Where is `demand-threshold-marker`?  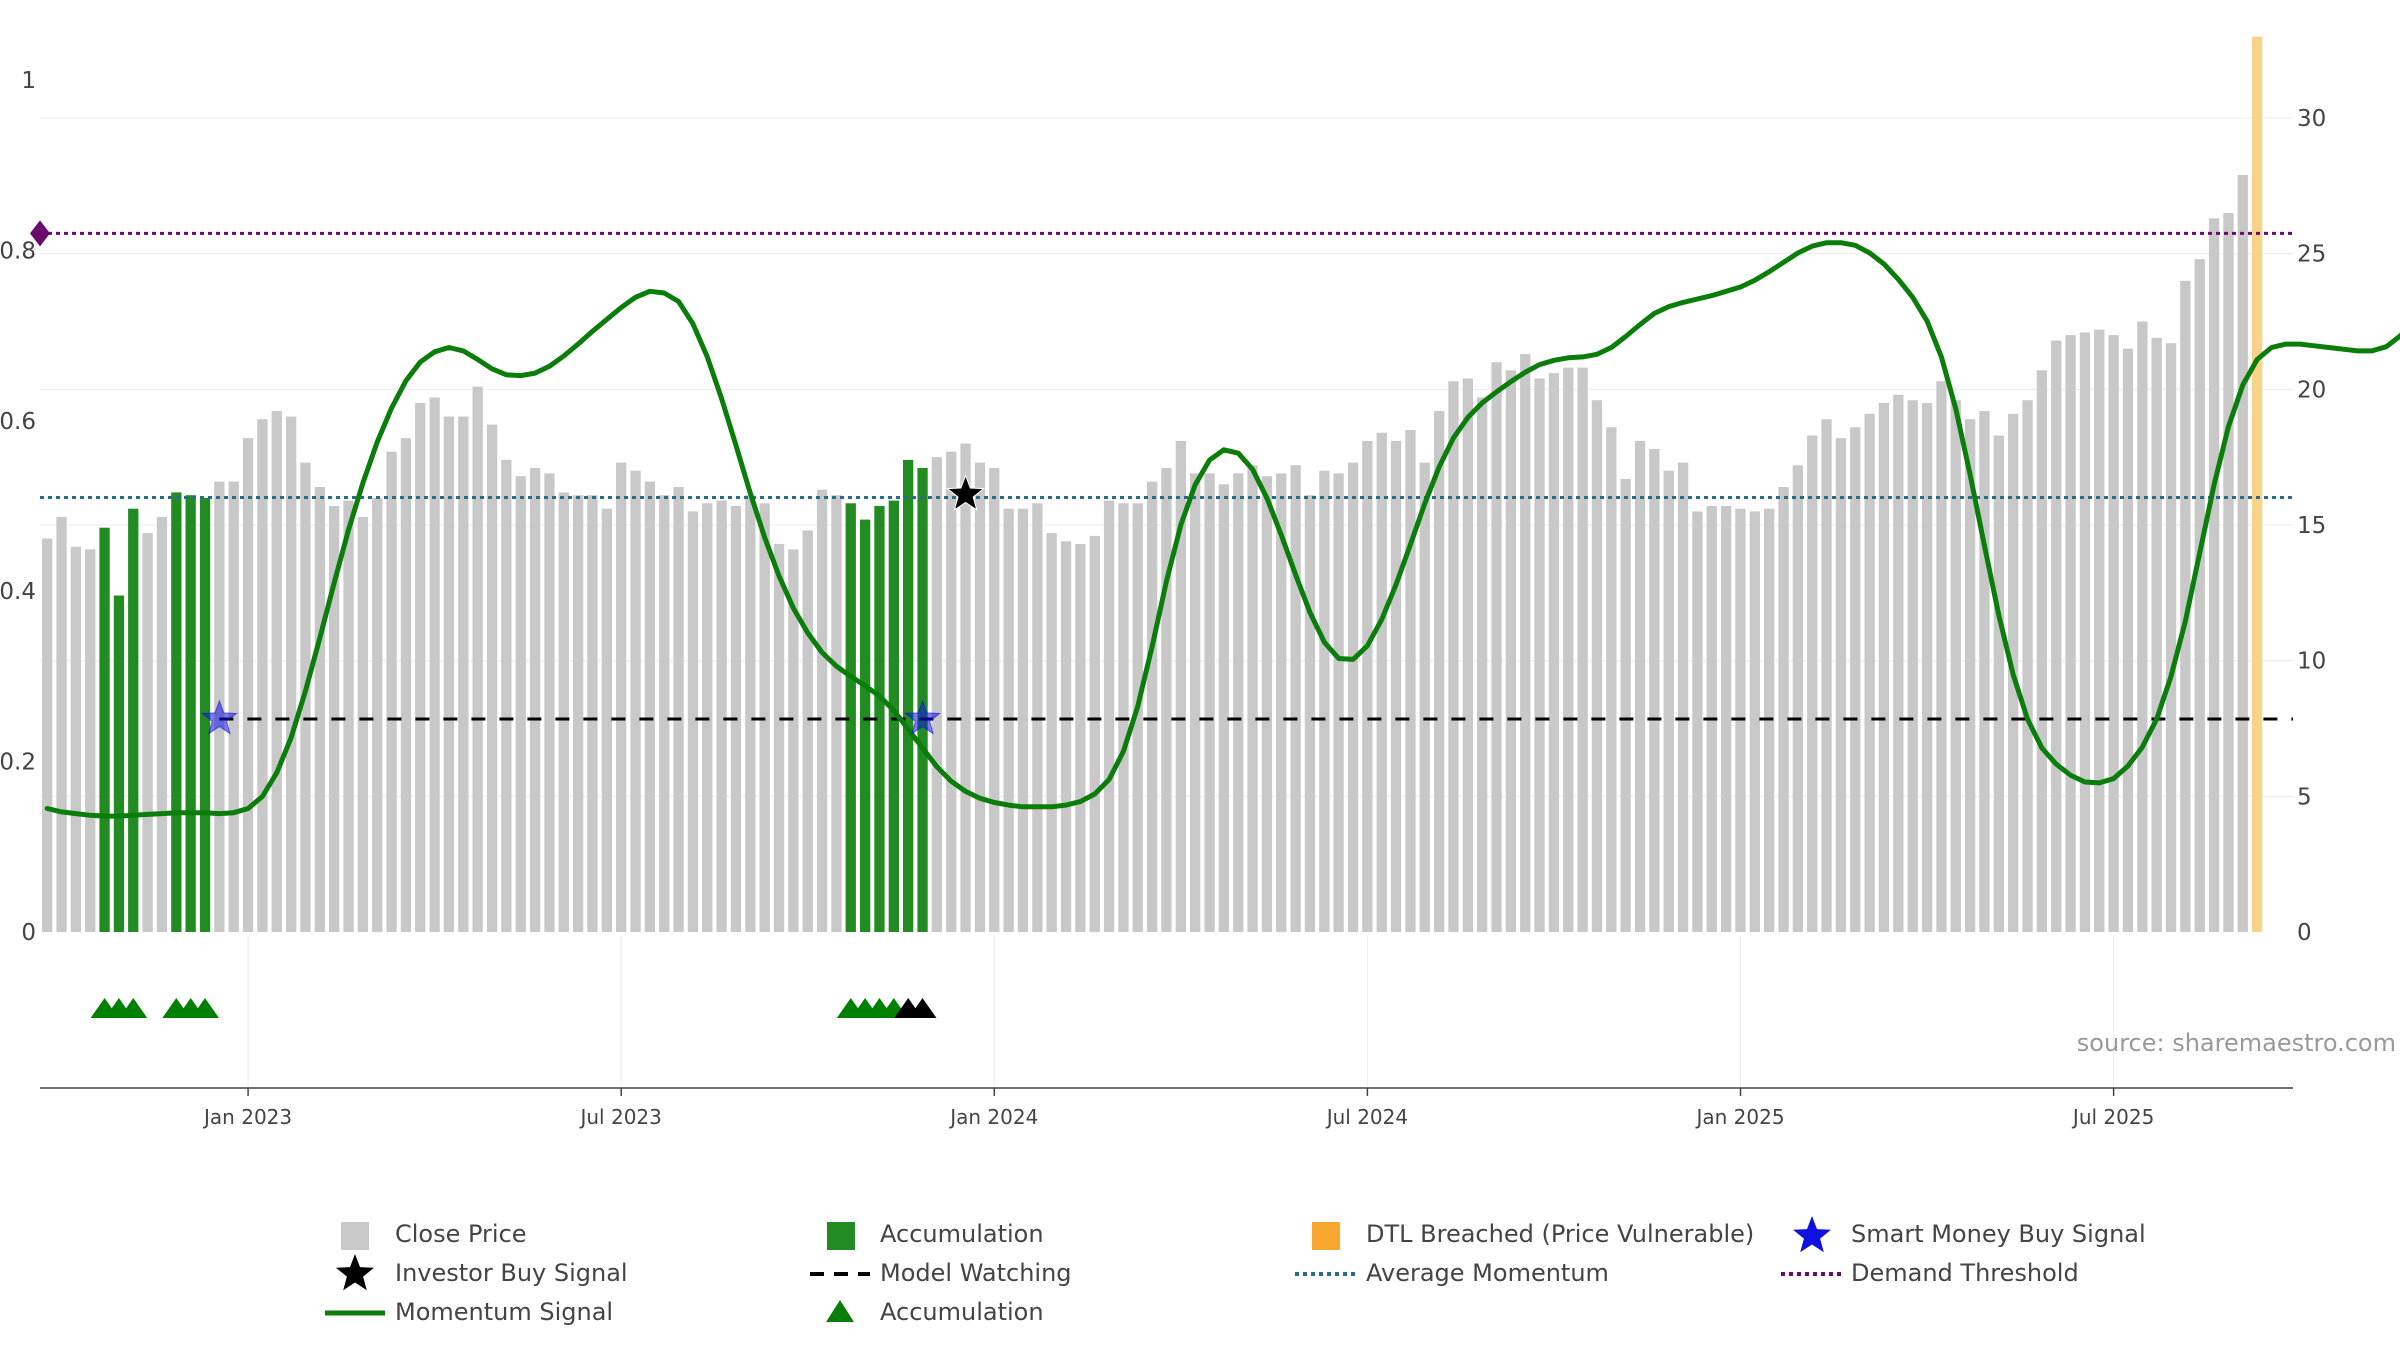
demand-threshold-marker is located at coordinates (40, 233).